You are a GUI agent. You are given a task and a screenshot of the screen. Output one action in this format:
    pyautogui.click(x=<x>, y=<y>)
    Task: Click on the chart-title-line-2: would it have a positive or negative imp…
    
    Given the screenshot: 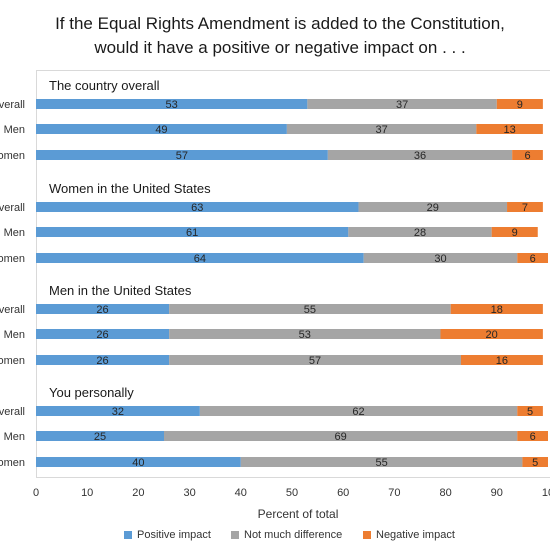 What is the action you would take?
    pyautogui.click(x=280, y=47)
    